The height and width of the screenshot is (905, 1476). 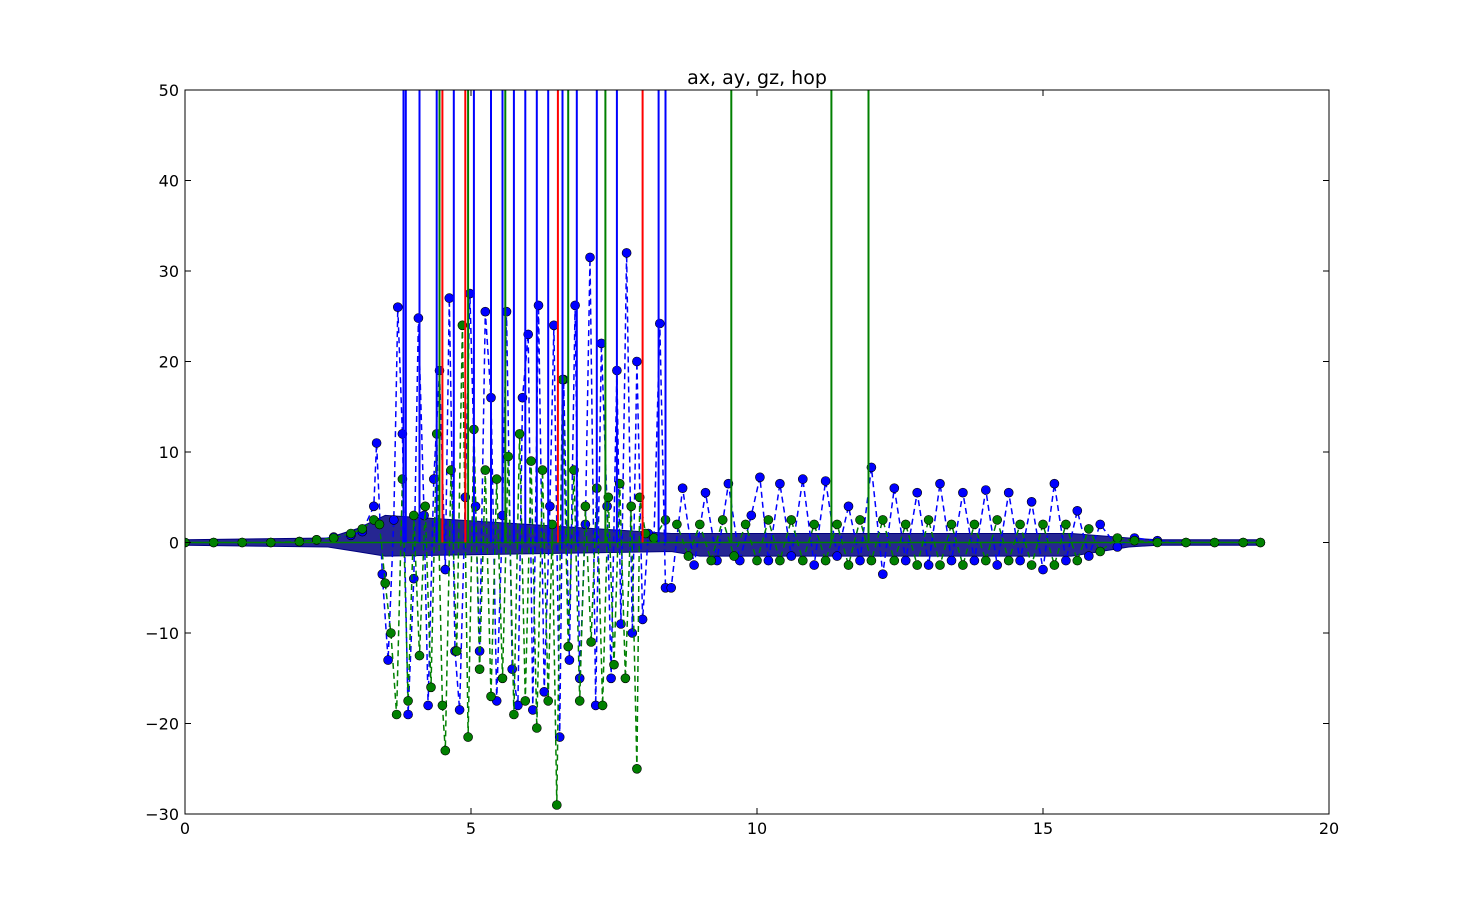 What do you see at coordinates (162, 724) in the screenshot?
I see `y-tick-label: −20` at bounding box center [162, 724].